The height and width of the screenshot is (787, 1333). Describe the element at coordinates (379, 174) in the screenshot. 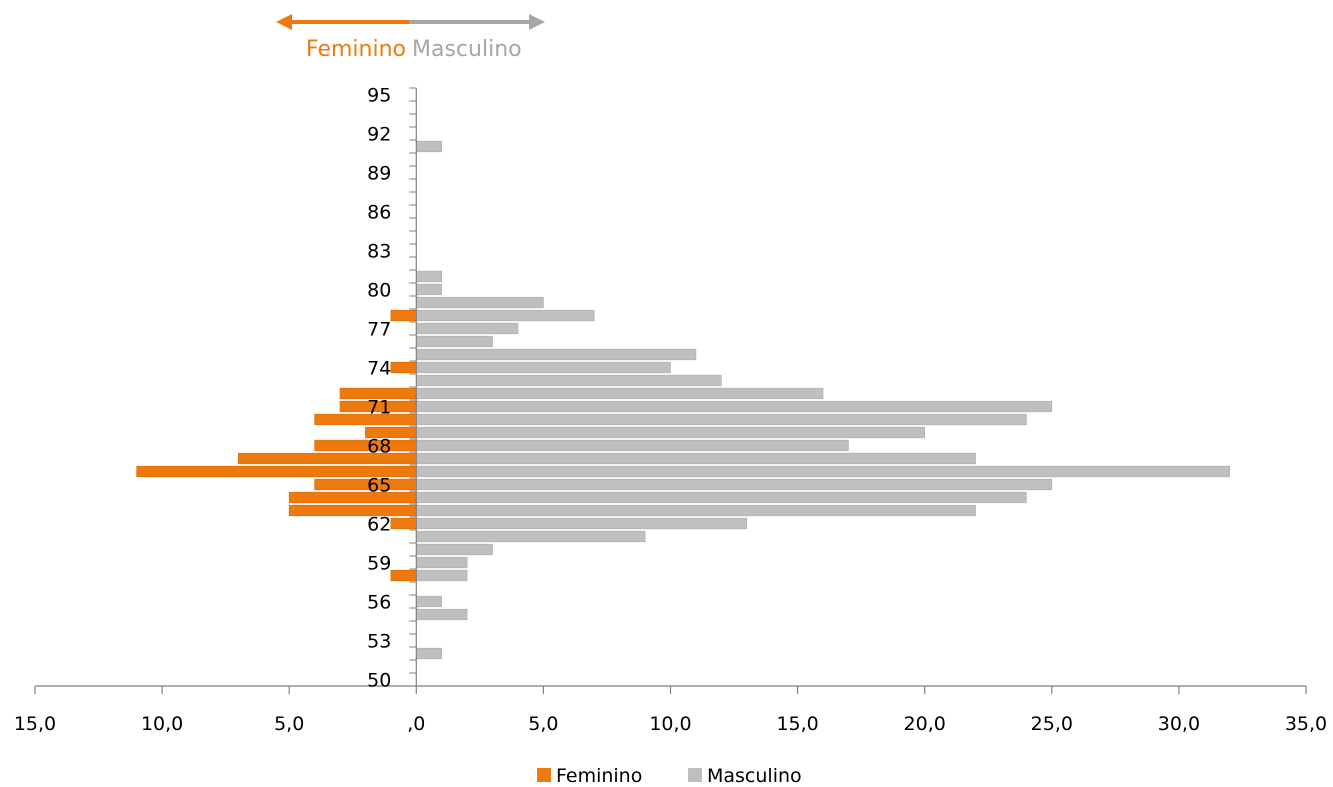

I see `y-tick-label: 89` at that location.